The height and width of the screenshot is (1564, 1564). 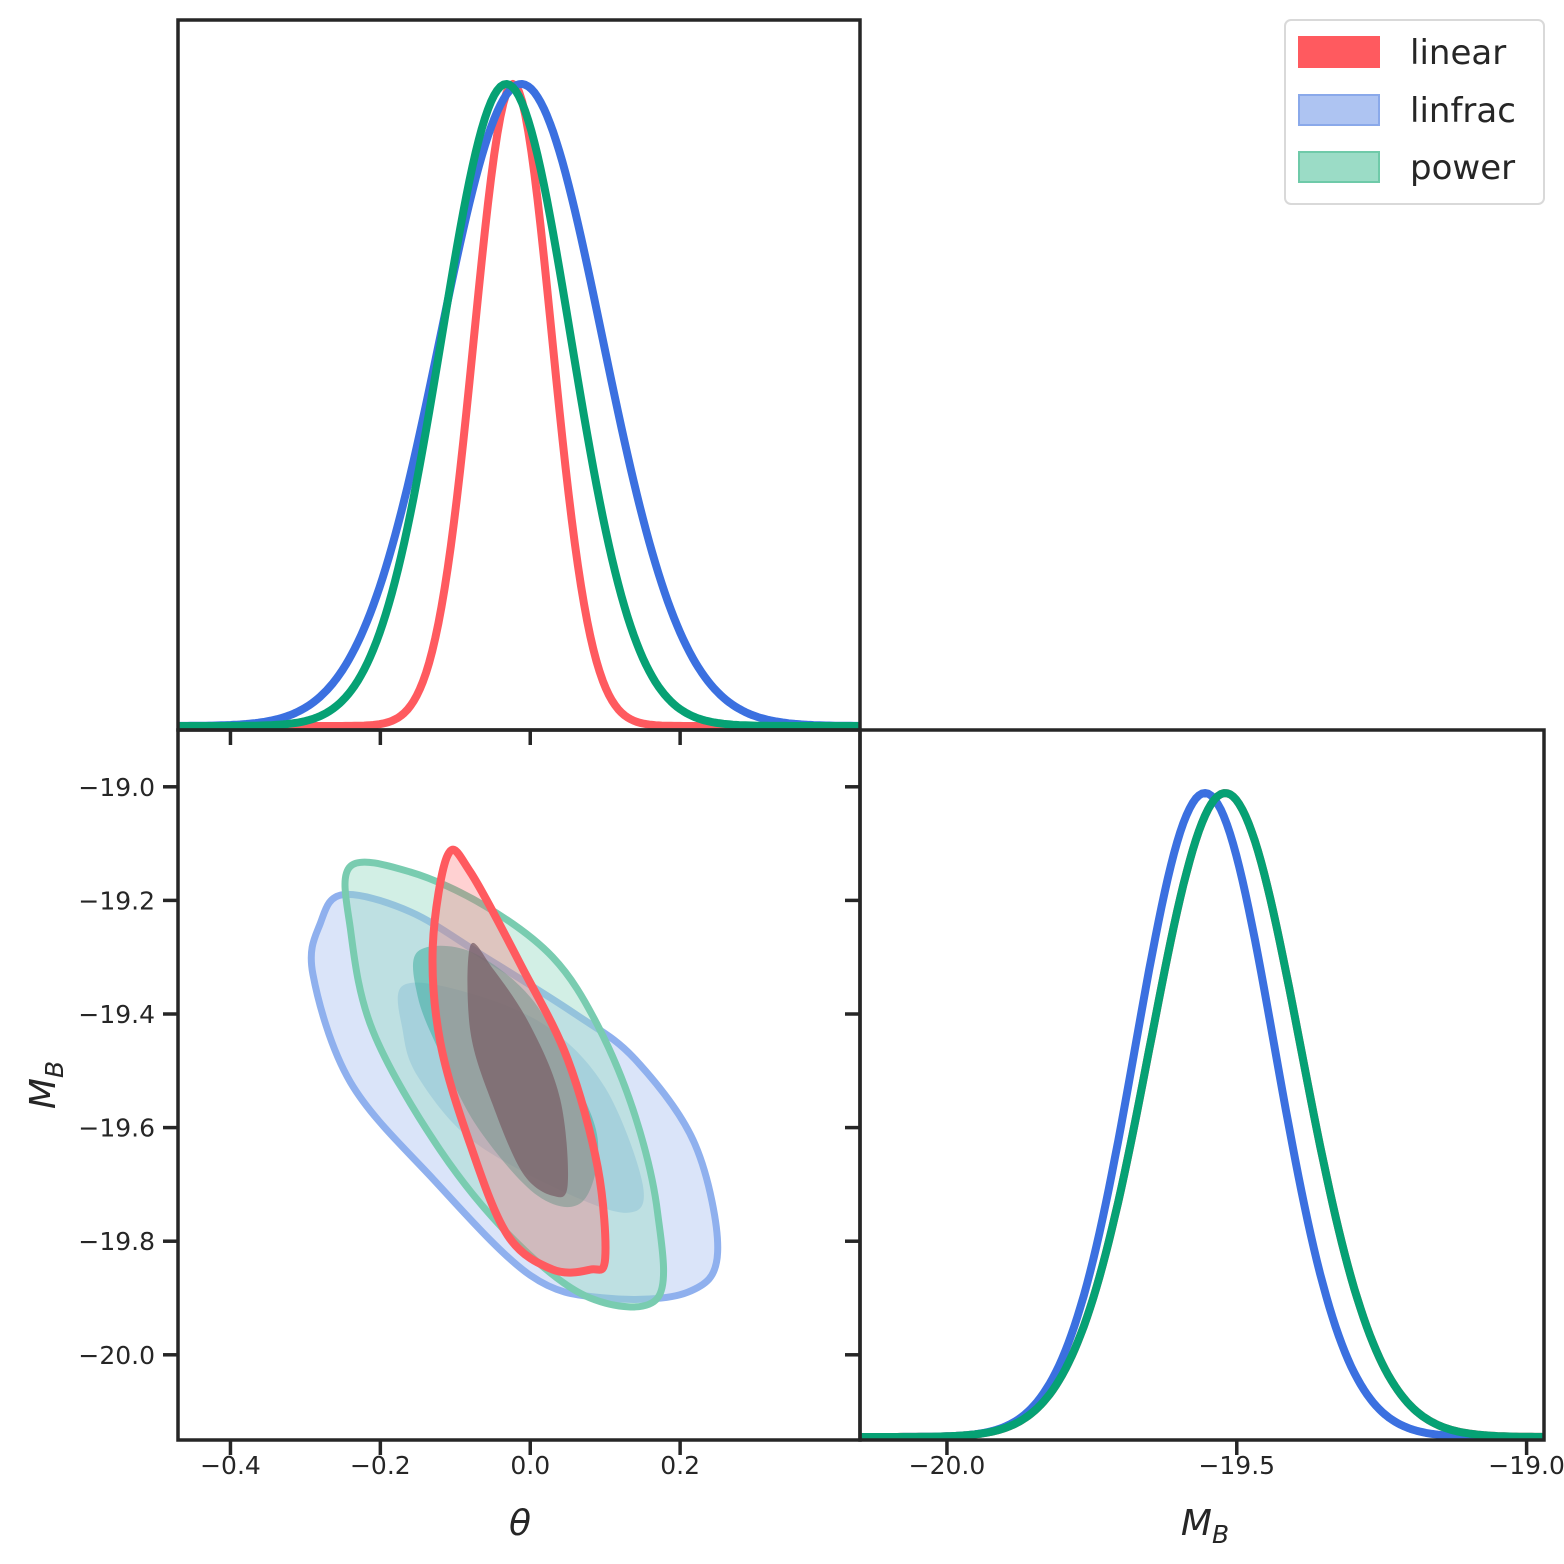 What do you see at coordinates (1196, 1523) in the screenshot?
I see `mb-x-axis-label-main: M` at bounding box center [1196, 1523].